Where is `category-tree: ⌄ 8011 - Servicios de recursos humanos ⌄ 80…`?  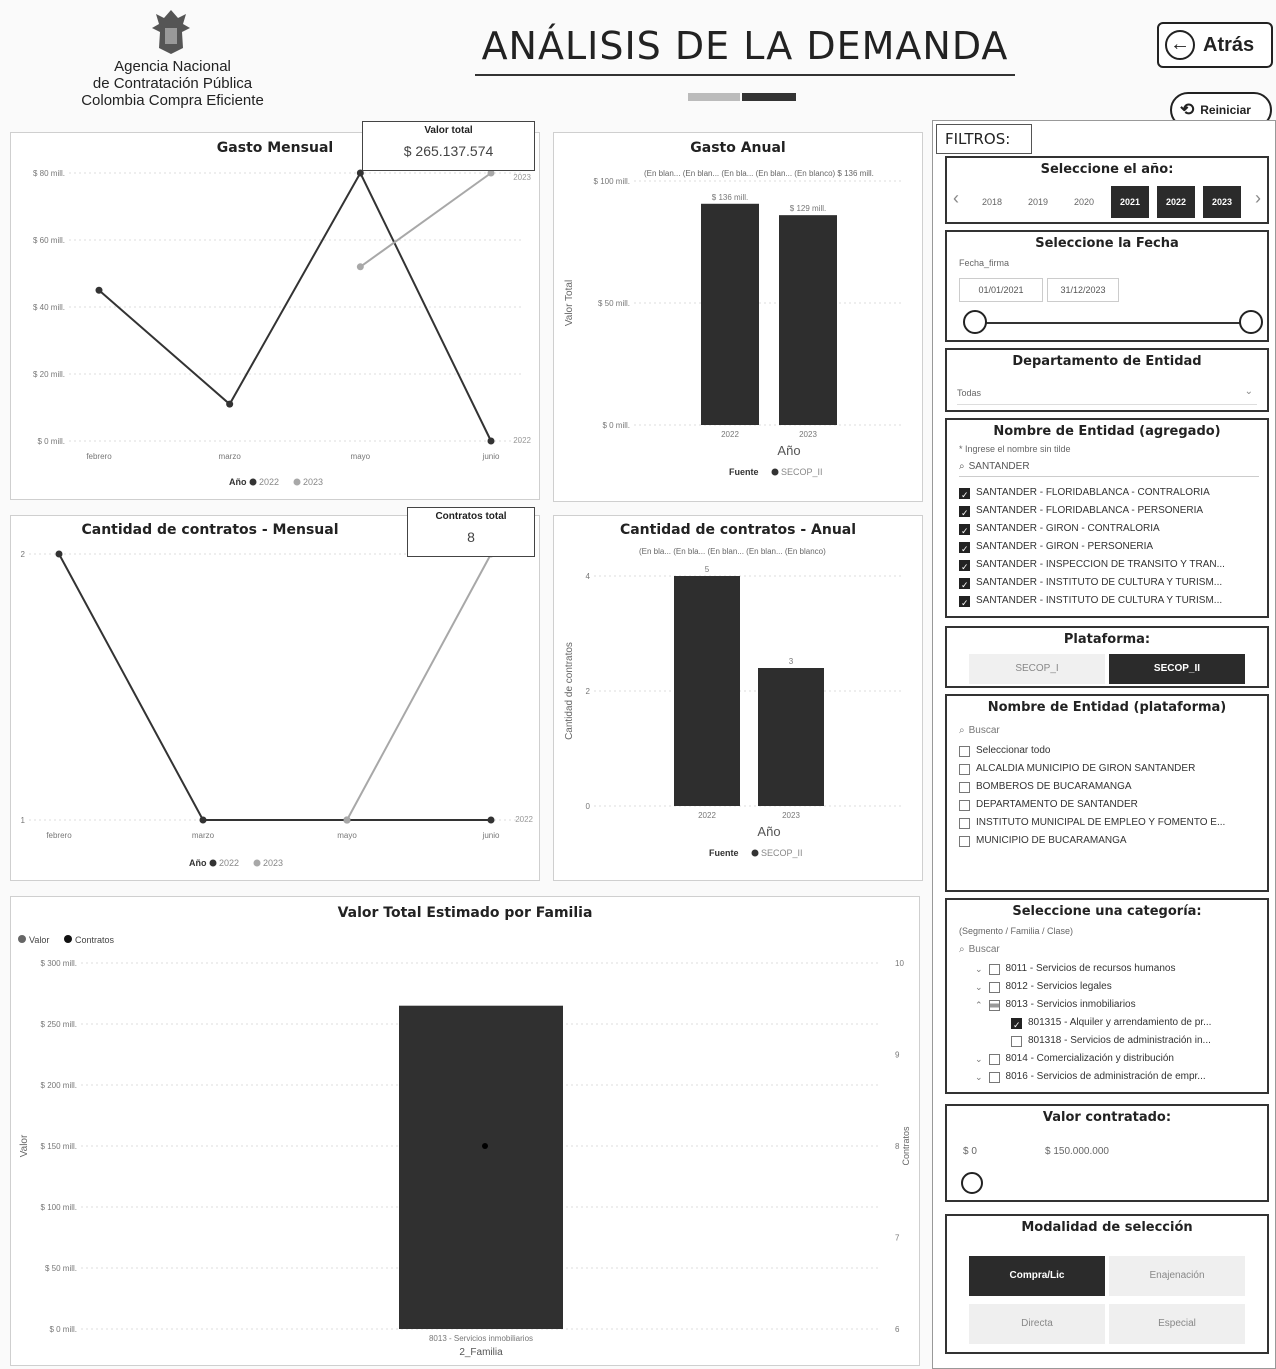
category-tree: ⌄ 8011 - Servicios de recursos humanos ⌄ 80… is located at coordinates (1111, 1023).